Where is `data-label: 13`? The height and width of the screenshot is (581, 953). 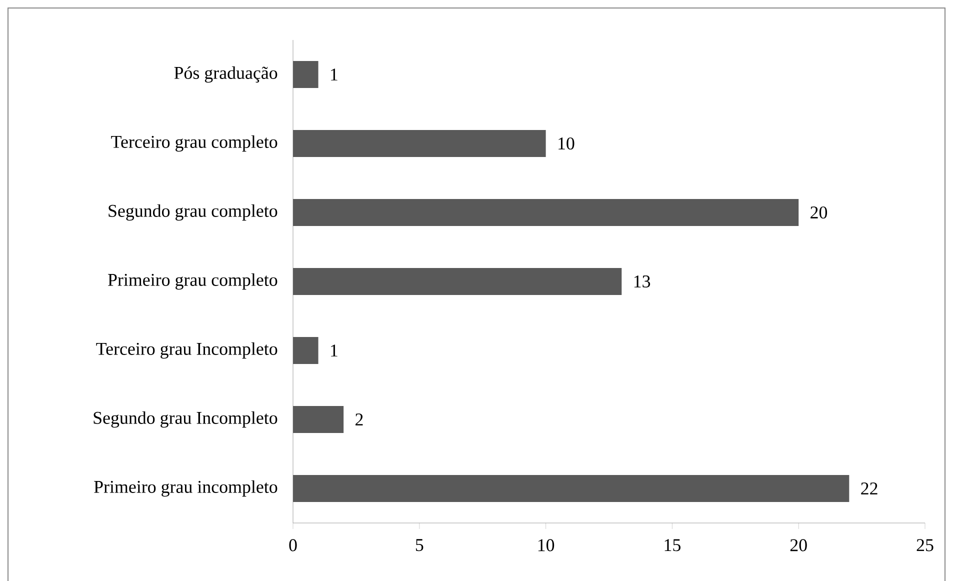
data-label: 13 is located at coordinates (642, 281).